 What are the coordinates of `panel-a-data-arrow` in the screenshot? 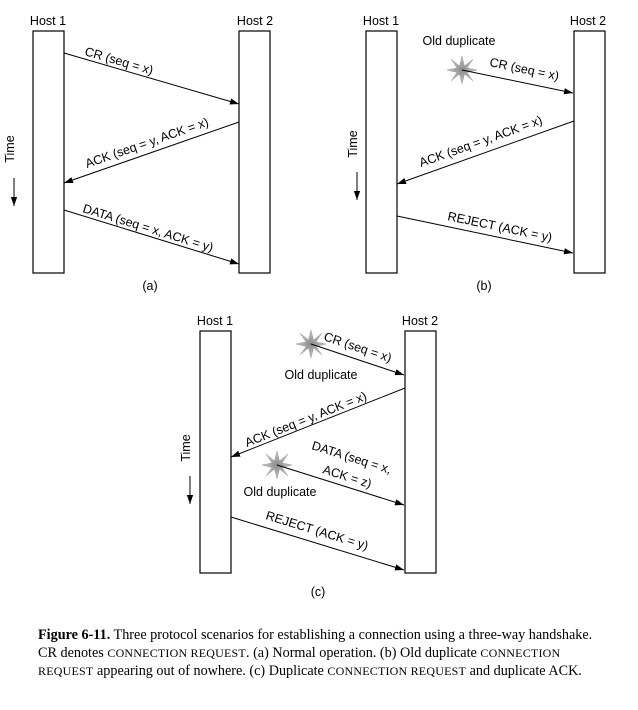 It's located at (151, 237).